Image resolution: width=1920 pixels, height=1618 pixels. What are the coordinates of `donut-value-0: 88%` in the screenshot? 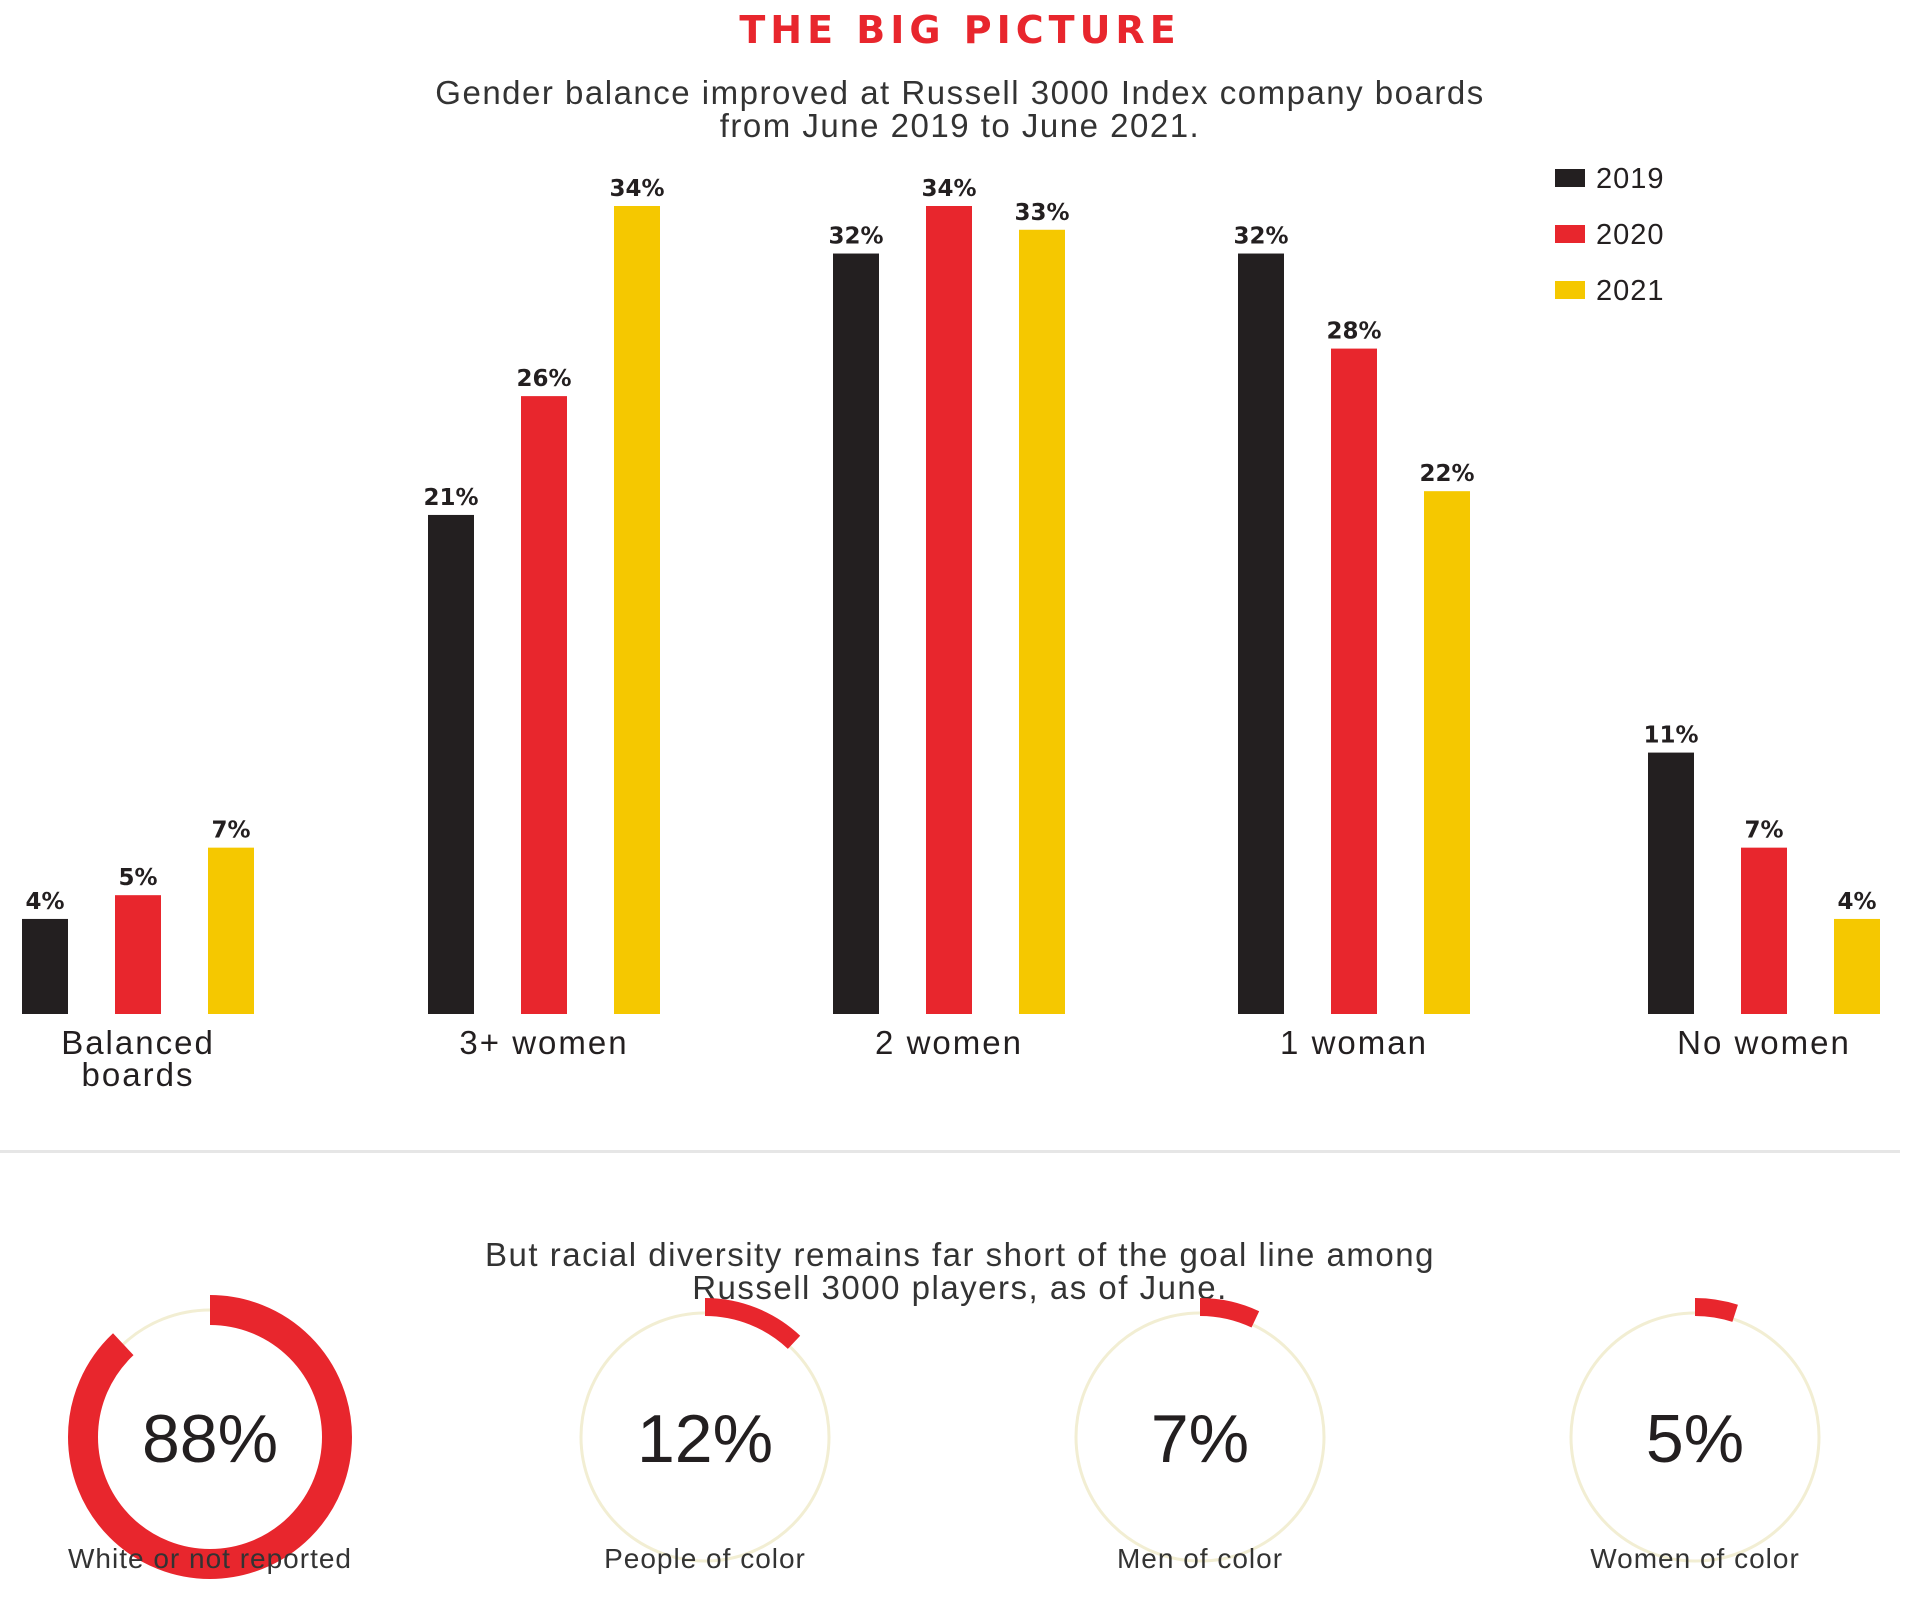 It's located at (210, 1439).